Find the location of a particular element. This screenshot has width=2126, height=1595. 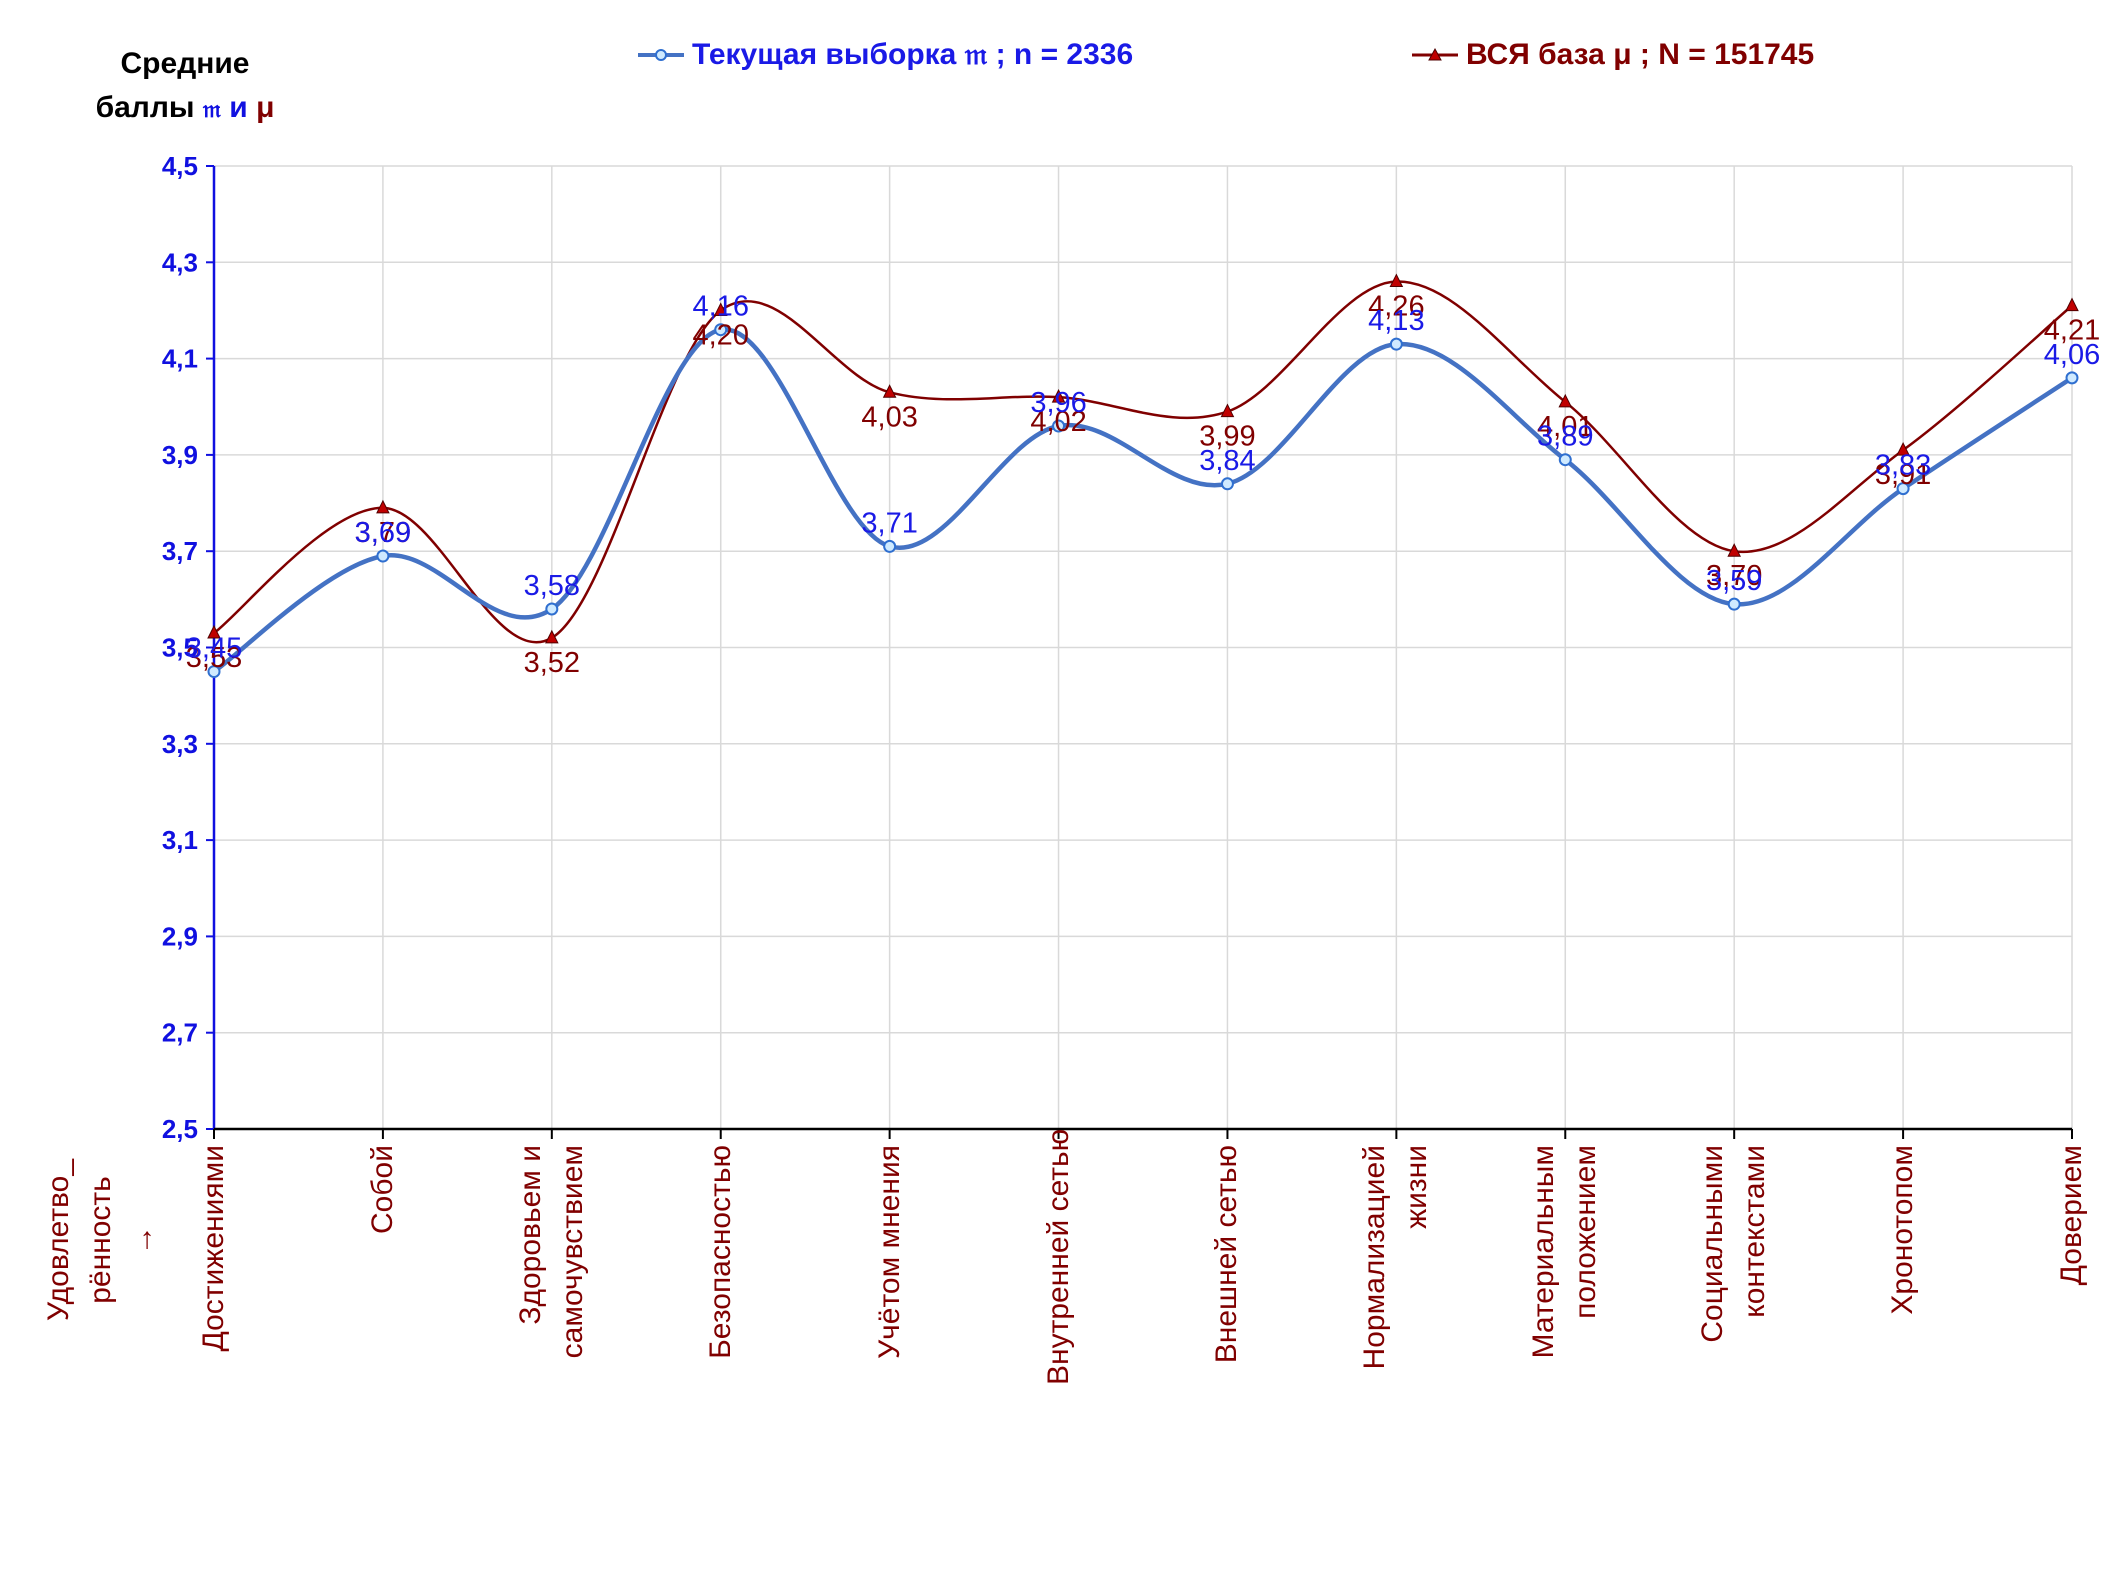

x-category-label-1: Собой is located at coordinates (383, 1265).